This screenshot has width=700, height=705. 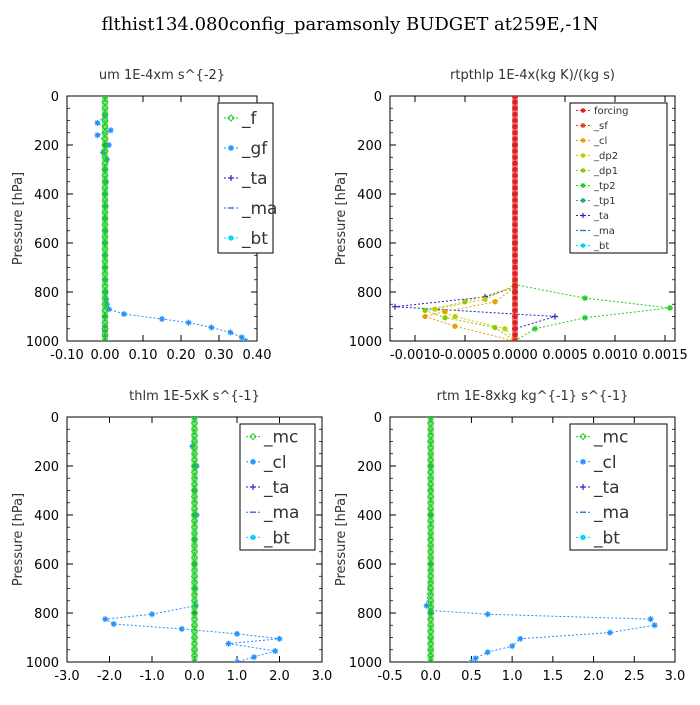 I want to click on x-tick-label: 1.5, so click(x=553, y=676).